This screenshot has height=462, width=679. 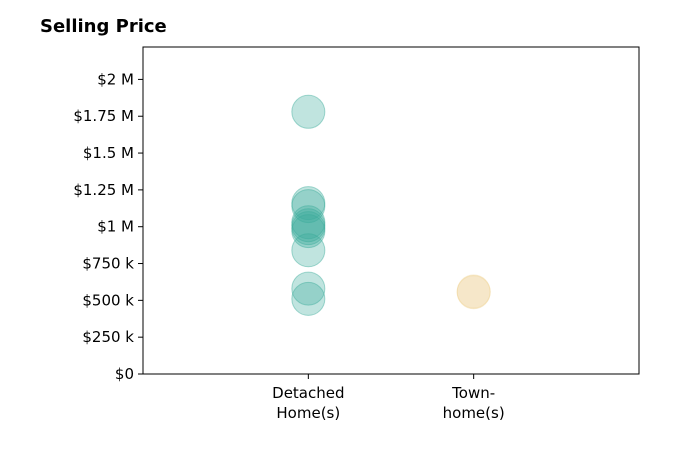 I want to click on x-axis: Detached Home(s) Town-home(s), so click(x=388, y=398).